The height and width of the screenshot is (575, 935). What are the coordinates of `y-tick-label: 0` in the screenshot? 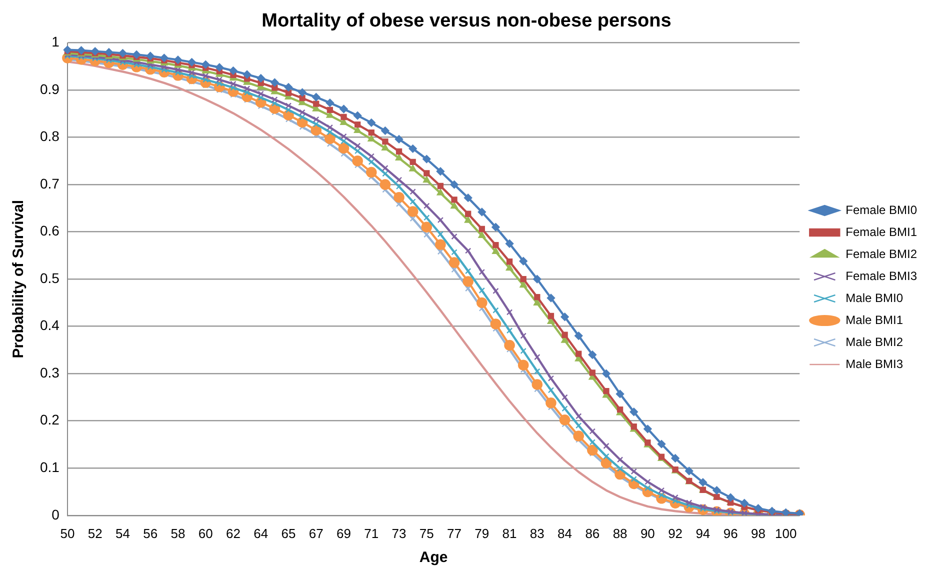 It's located at (56, 514).